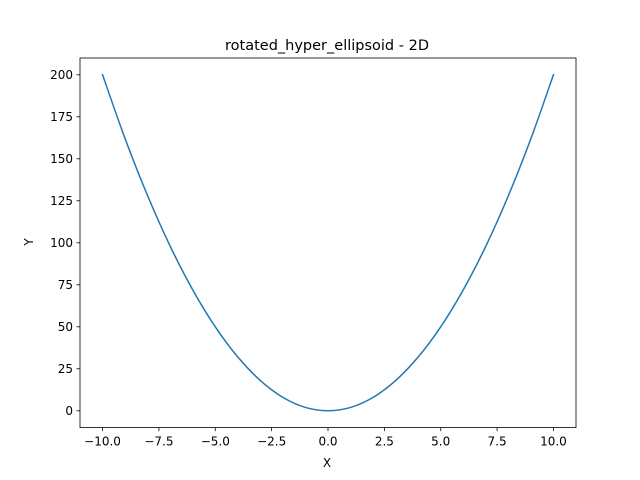 Image resolution: width=640 pixels, height=480 pixels. What do you see at coordinates (215, 442) in the screenshot?
I see `x-tick-label: −5.0` at bounding box center [215, 442].